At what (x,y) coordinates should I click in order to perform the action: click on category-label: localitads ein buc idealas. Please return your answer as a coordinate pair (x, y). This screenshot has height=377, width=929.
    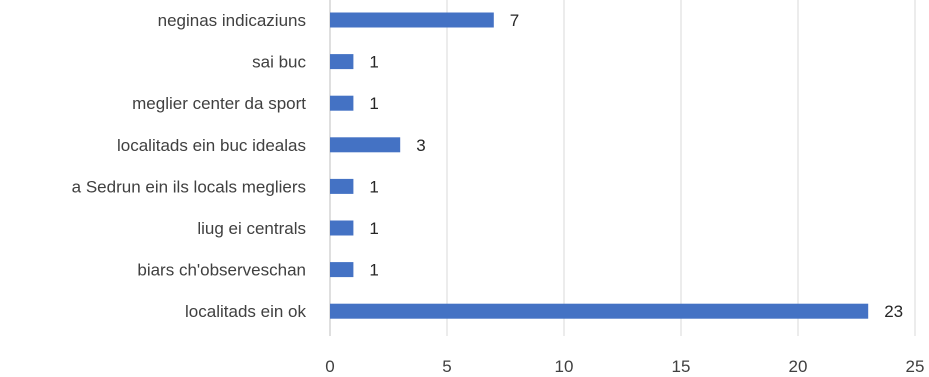
    Looking at the image, I should click on (211, 145).